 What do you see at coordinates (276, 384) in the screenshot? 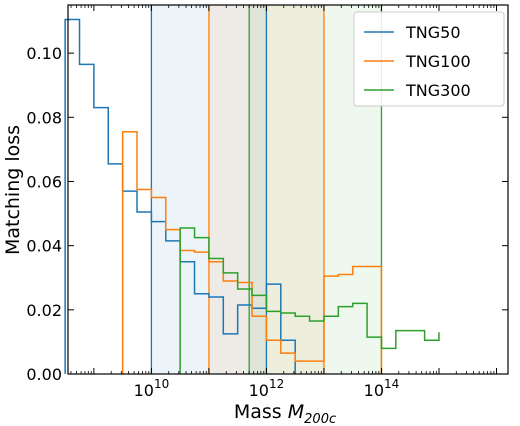
I see `x-tick-label-exponent: 12` at bounding box center [276, 384].